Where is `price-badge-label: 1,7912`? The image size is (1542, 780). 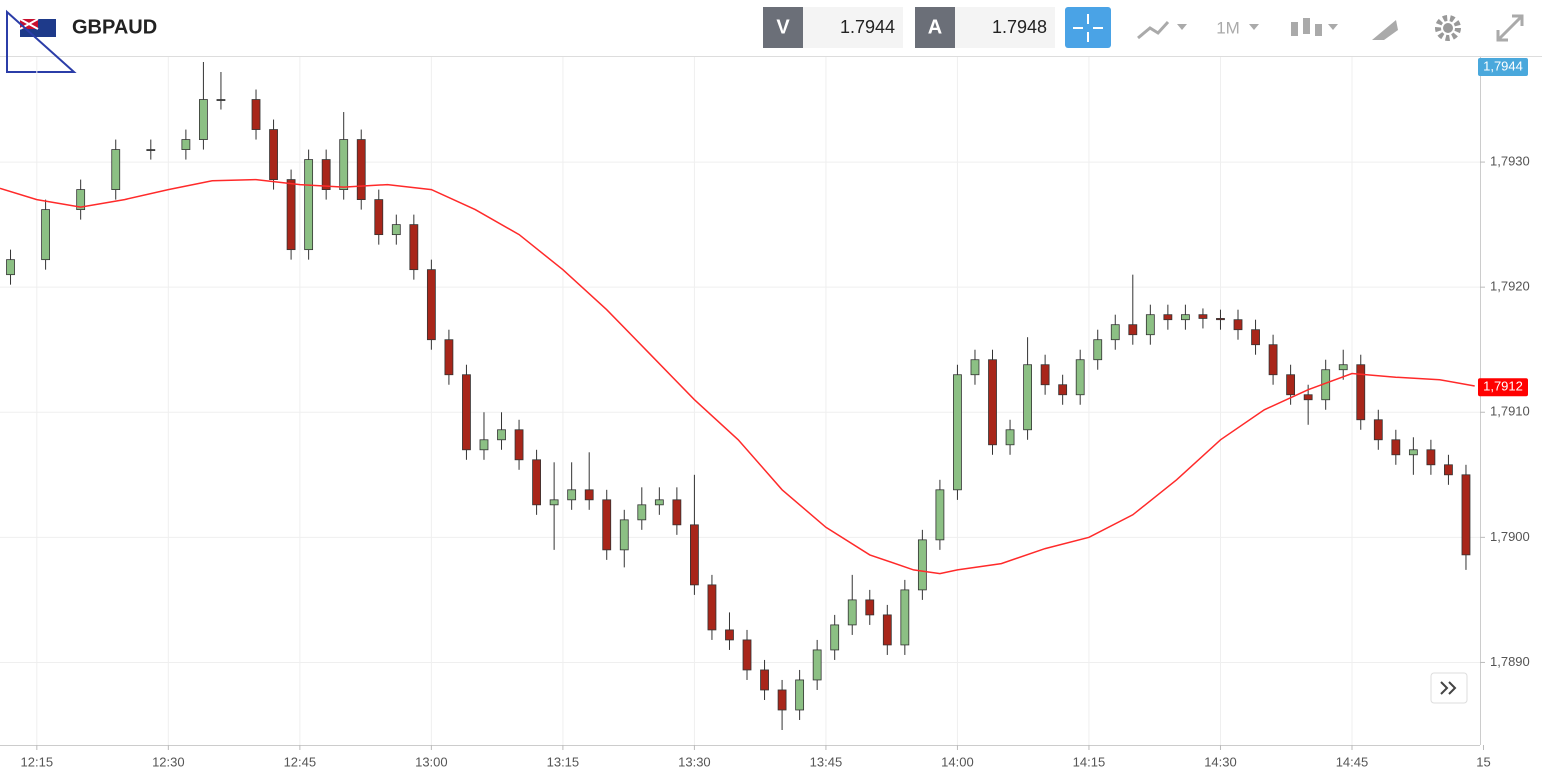 price-badge-label: 1,7912 is located at coordinates (1503, 386).